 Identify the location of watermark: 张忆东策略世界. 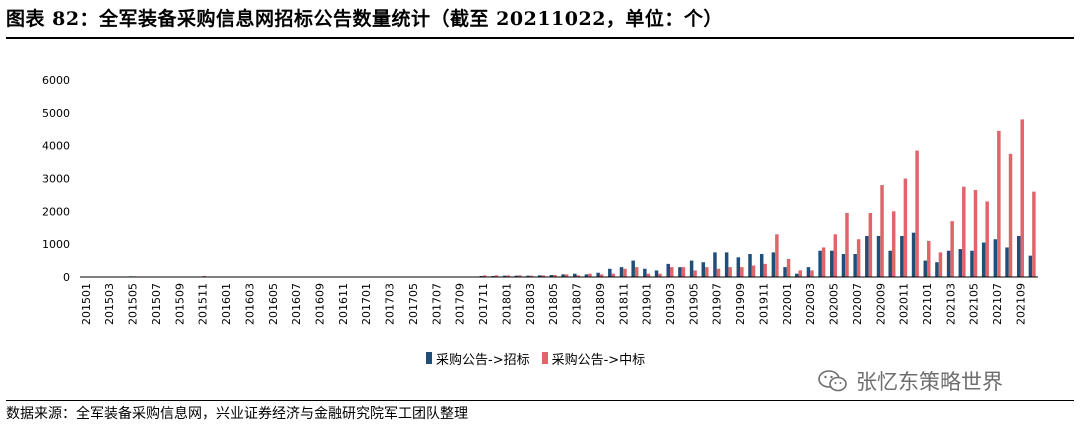
(910, 381).